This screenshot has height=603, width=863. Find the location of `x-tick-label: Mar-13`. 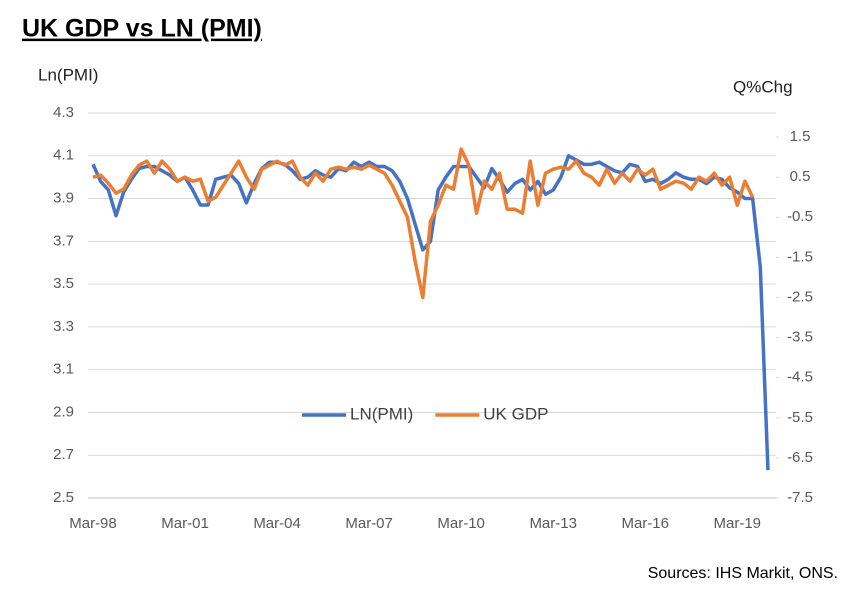

x-tick-label: Mar-13 is located at coordinates (553, 523).